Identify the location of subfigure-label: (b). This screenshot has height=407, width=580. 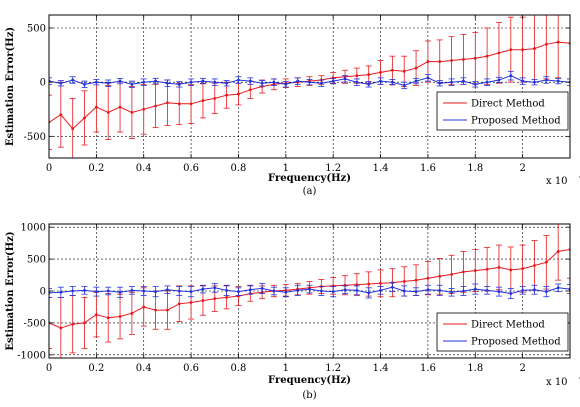
(309, 395).